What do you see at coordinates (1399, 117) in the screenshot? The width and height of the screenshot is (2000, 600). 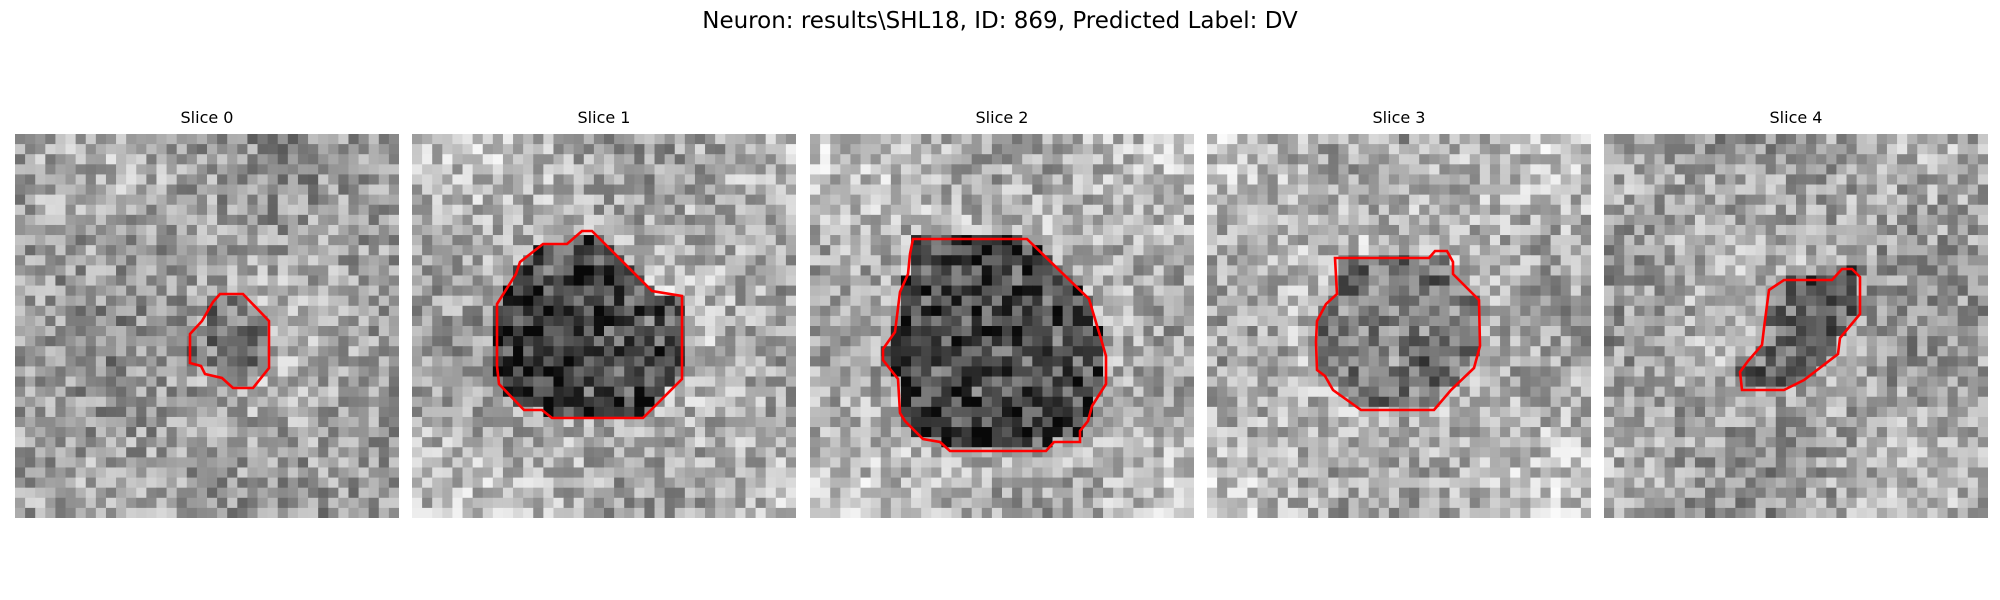 I see `slice-title: Slice 3` at bounding box center [1399, 117].